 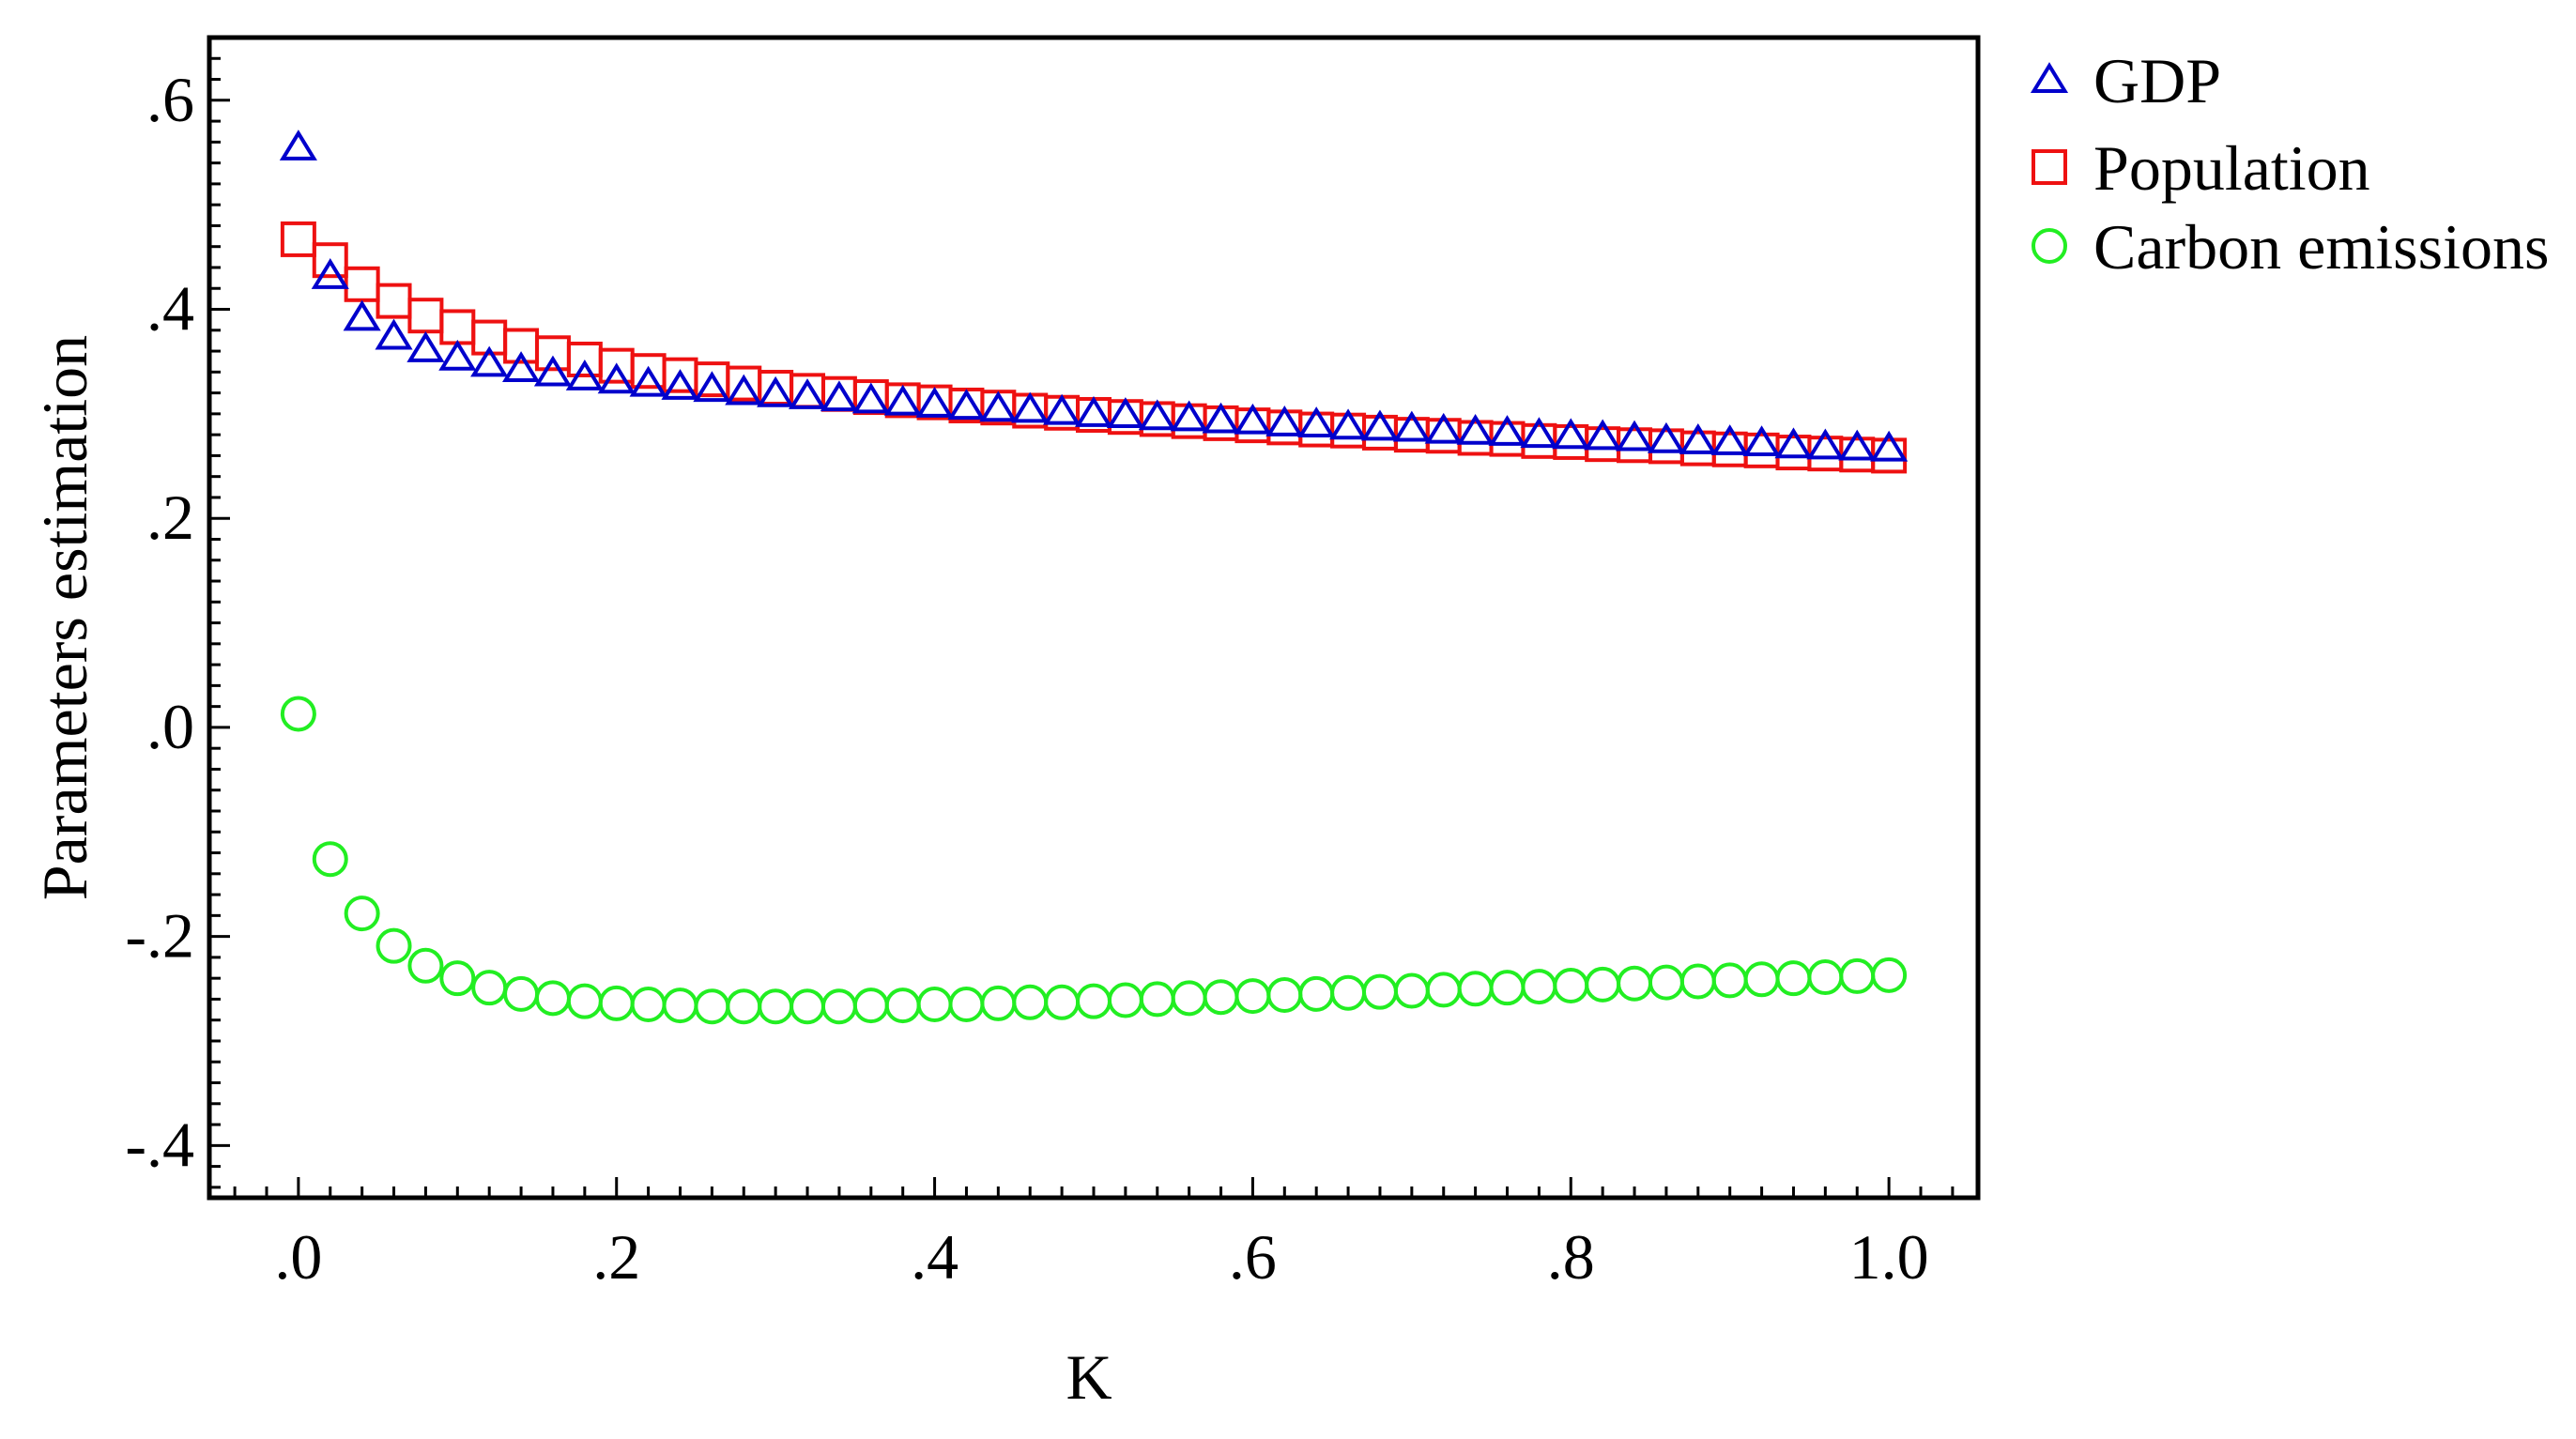 What do you see at coordinates (1889, 1257) in the screenshot?
I see `x-tick-label: 1.0` at bounding box center [1889, 1257].